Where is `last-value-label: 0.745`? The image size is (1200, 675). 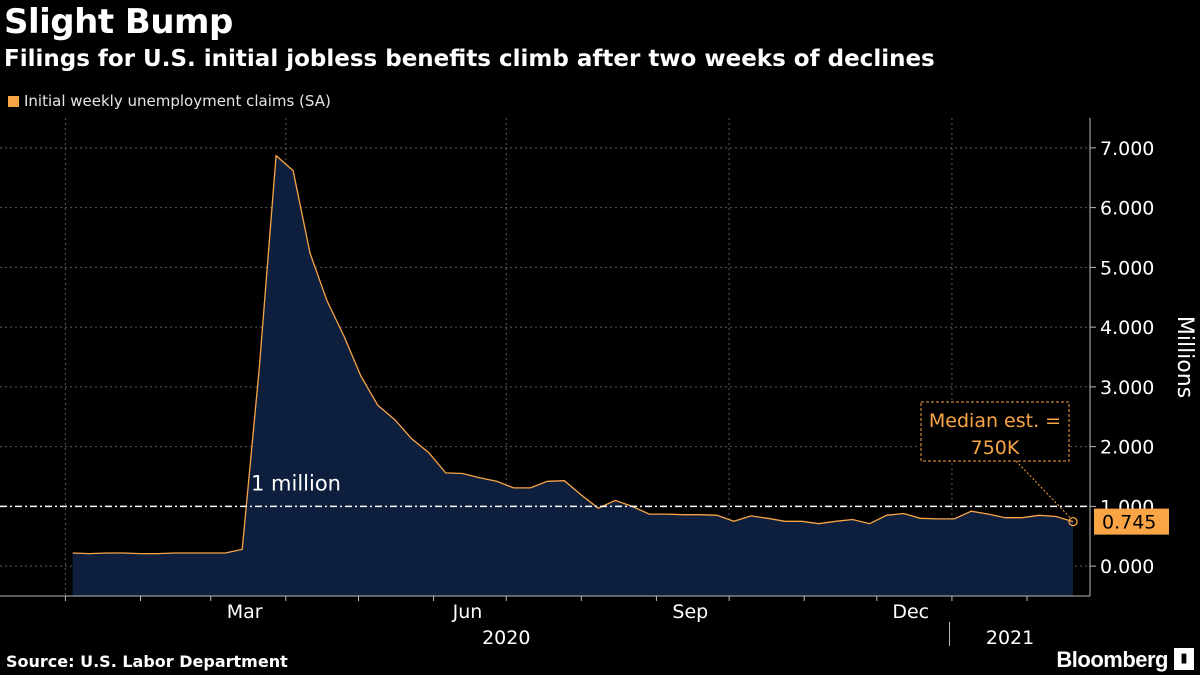 last-value-label: 0.745 is located at coordinates (1129, 523).